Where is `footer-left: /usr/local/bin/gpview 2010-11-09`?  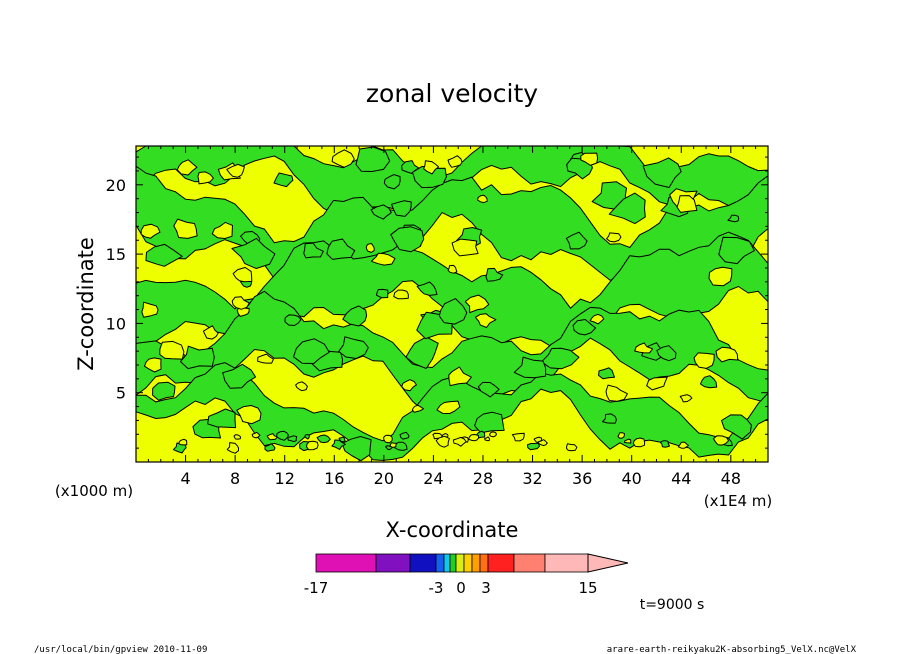
footer-left: /usr/local/bin/gpview 2010-11-09 is located at coordinates (120, 649).